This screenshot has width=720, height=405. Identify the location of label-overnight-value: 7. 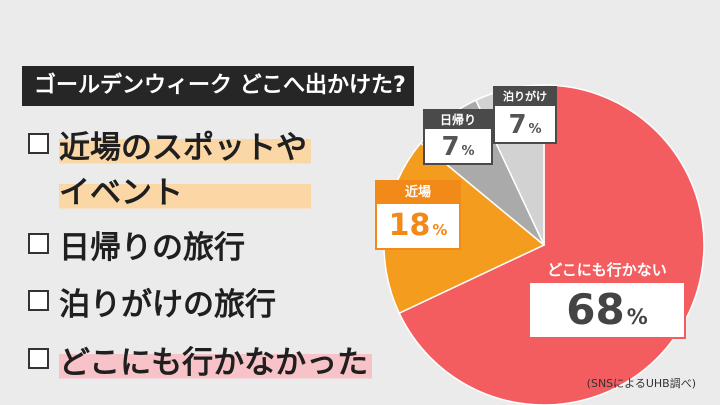
(517, 125).